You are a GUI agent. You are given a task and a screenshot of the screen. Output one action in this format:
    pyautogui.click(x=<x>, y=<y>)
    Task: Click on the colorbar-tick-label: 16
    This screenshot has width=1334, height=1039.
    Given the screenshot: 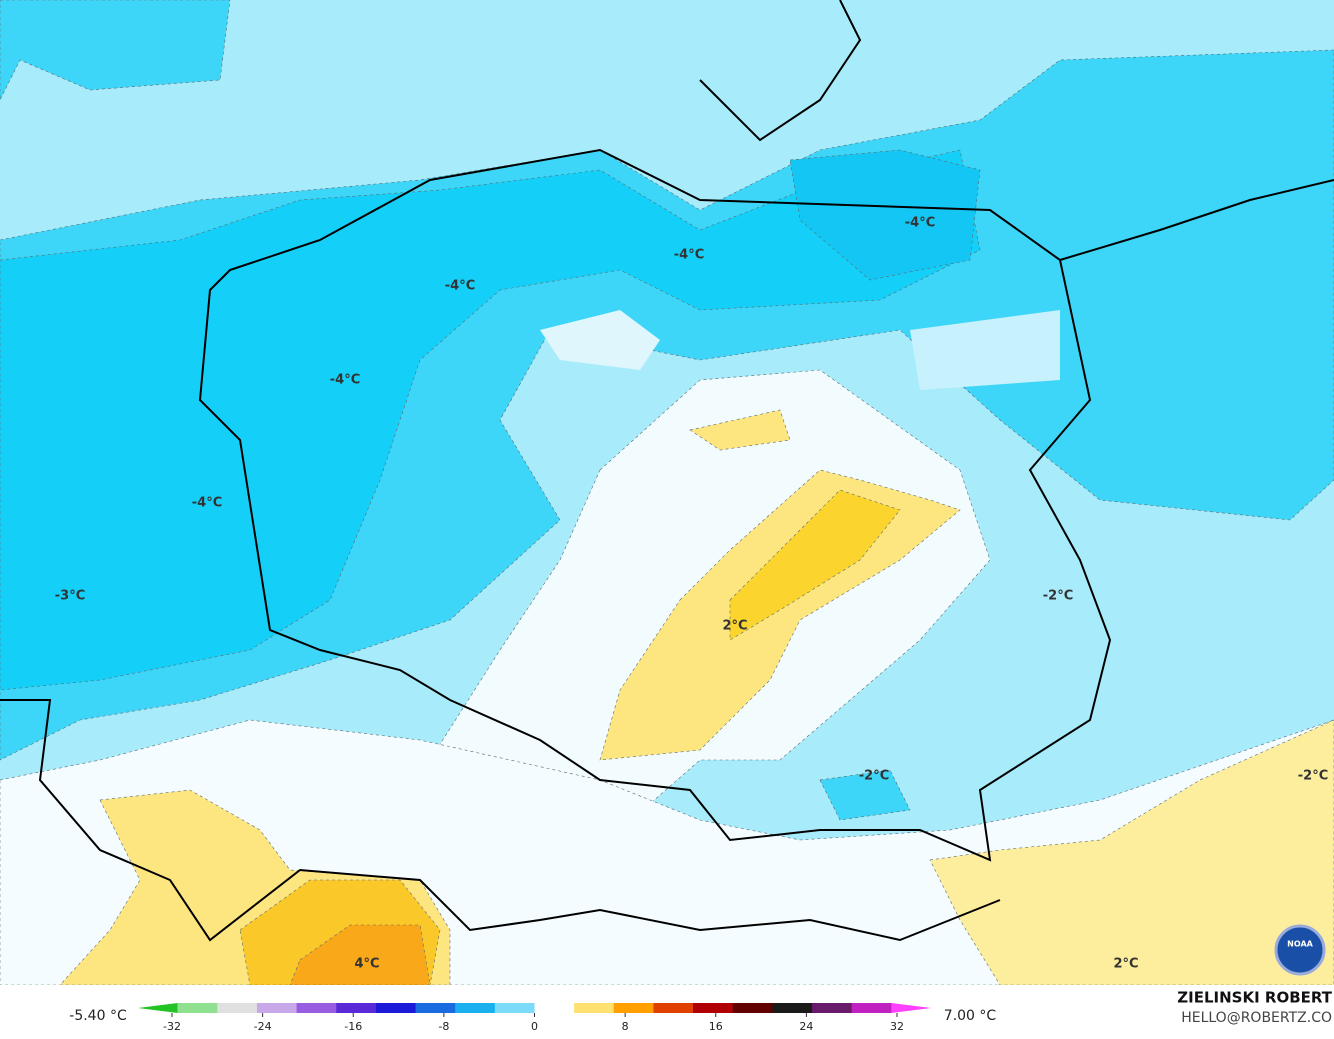 What is the action you would take?
    pyautogui.click(x=716, y=1026)
    